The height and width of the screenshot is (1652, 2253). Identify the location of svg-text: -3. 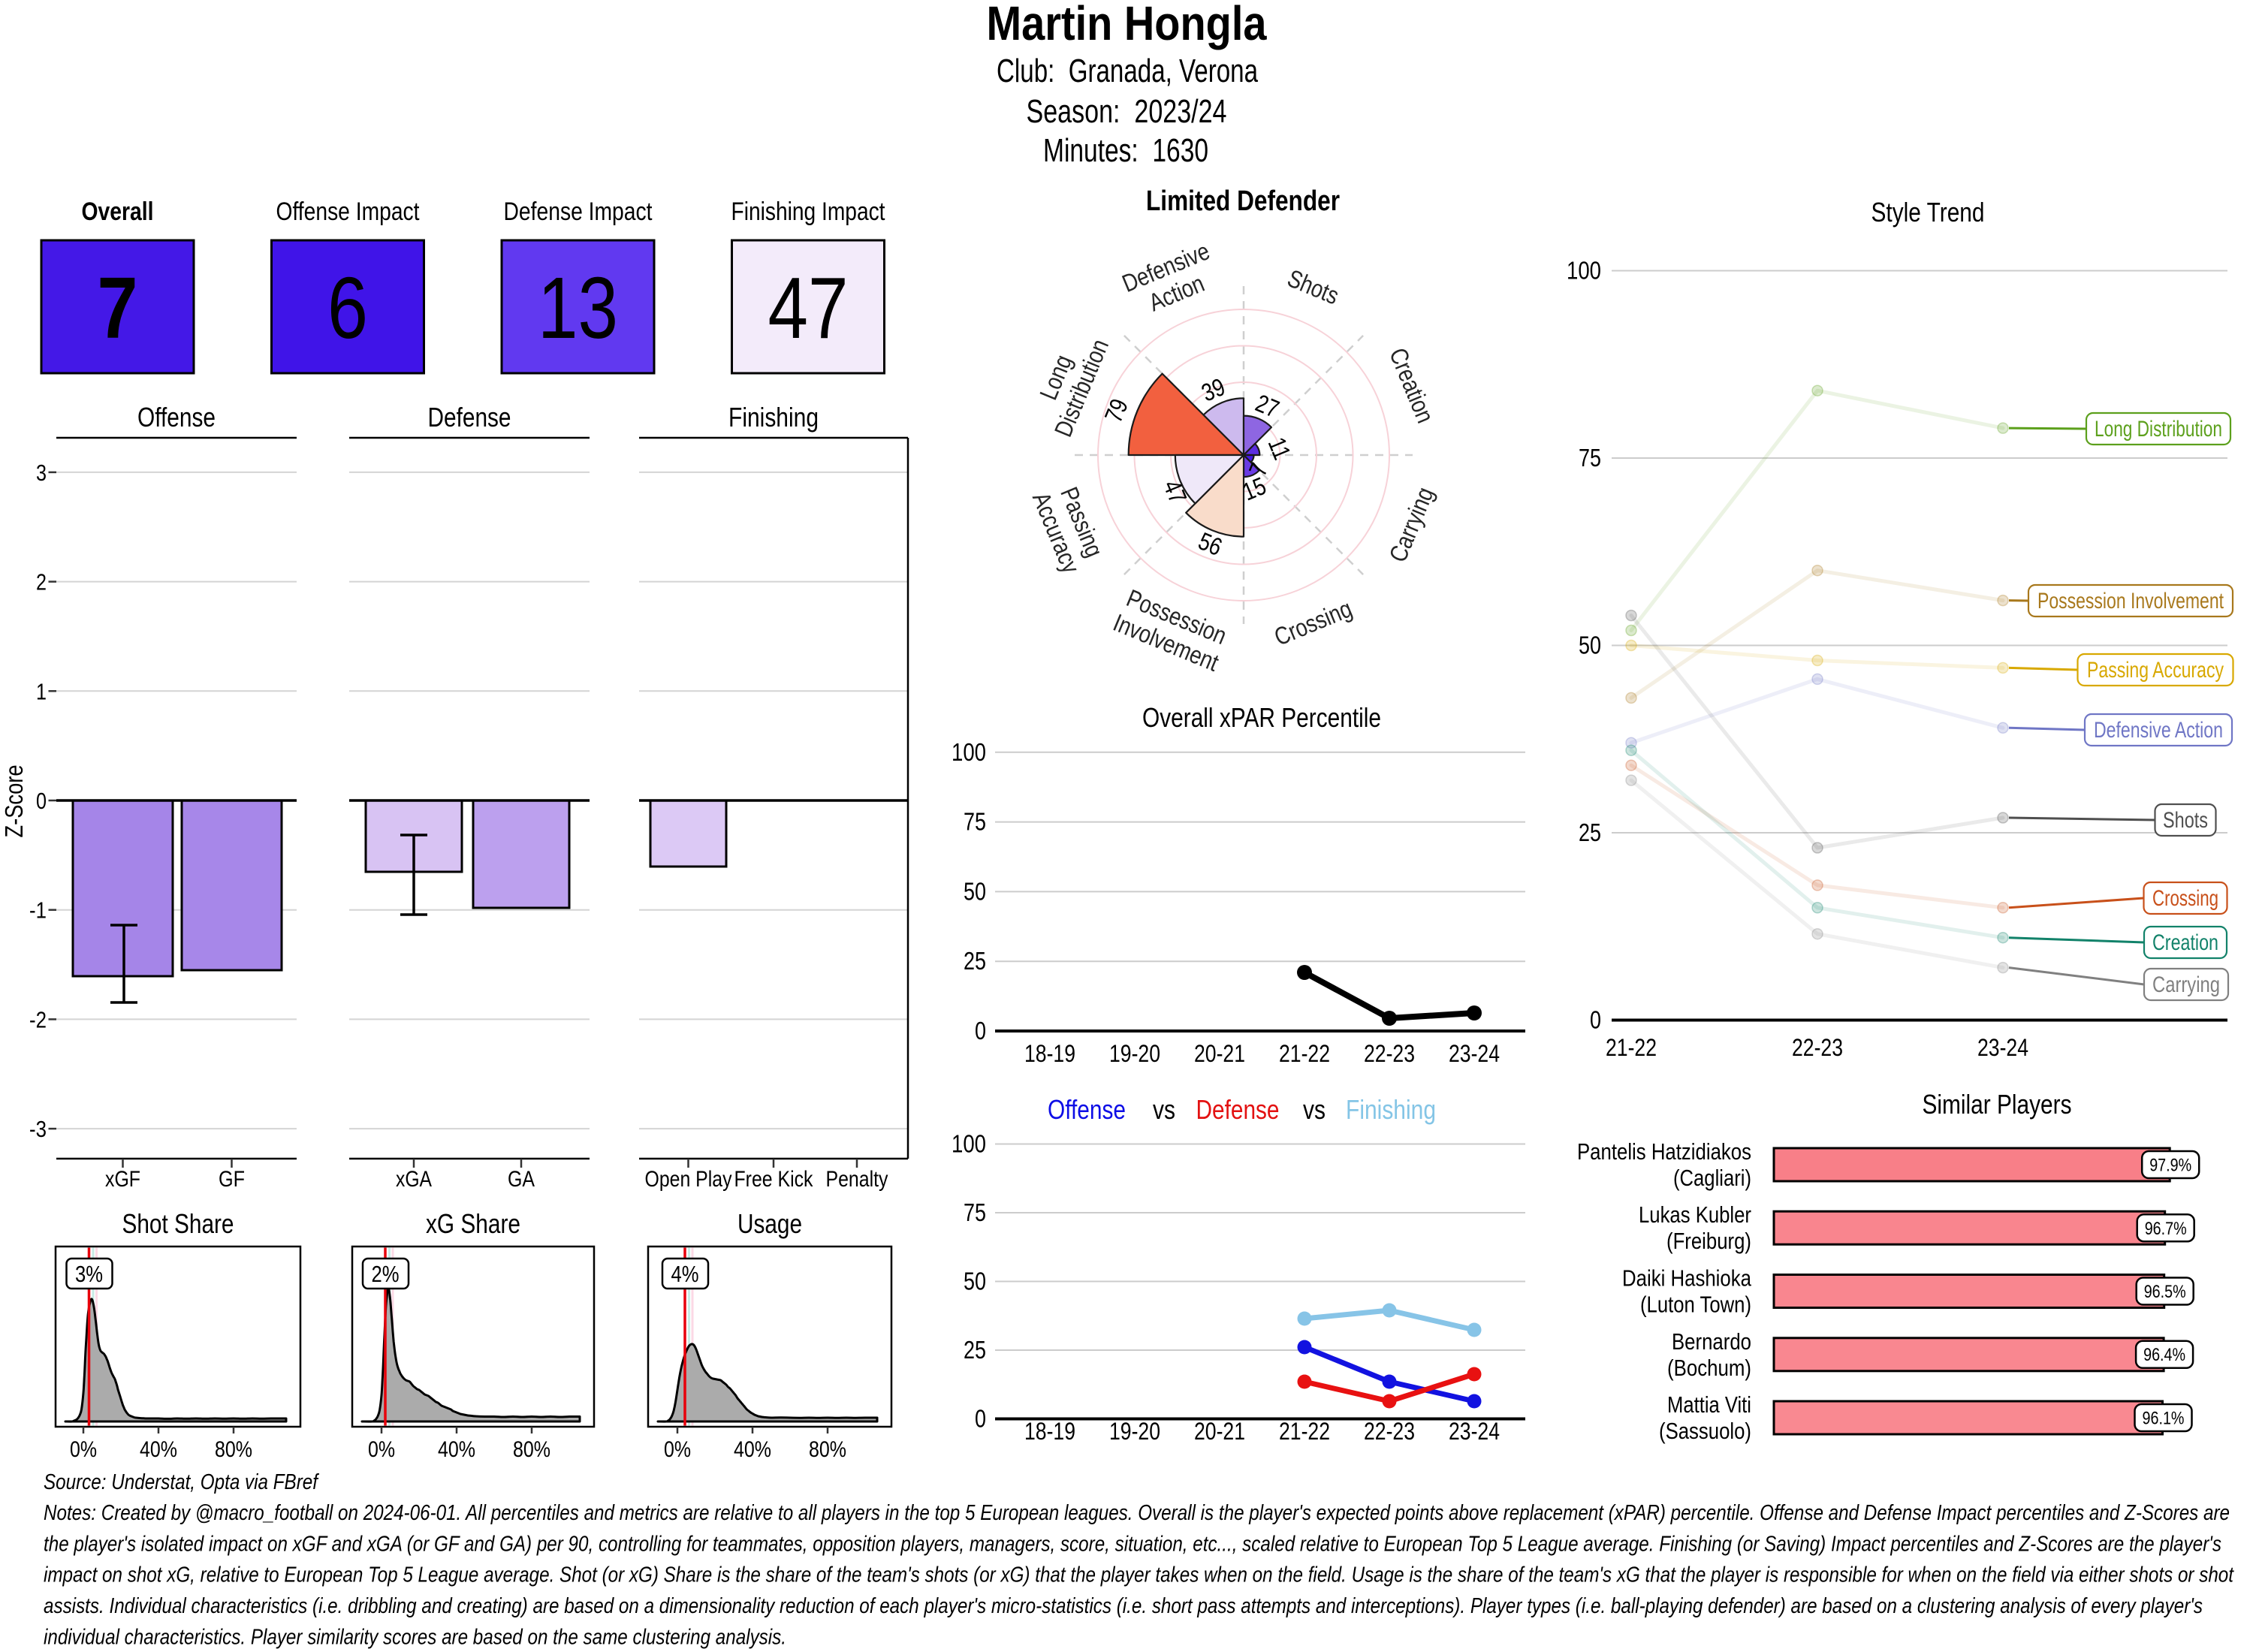
(38, 1129).